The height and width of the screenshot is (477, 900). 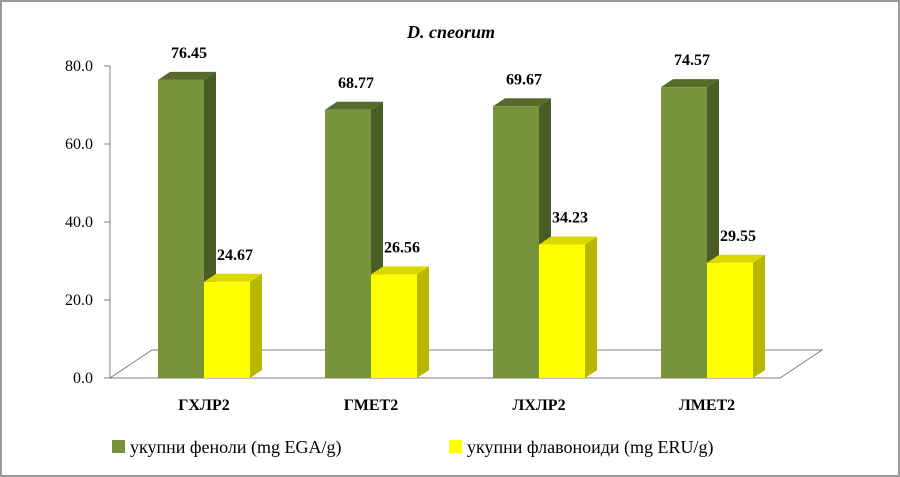 What do you see at coordinates (524, 79) in the screenshot?
I see `data-label: 69.67` at bounding box center [524, 79].